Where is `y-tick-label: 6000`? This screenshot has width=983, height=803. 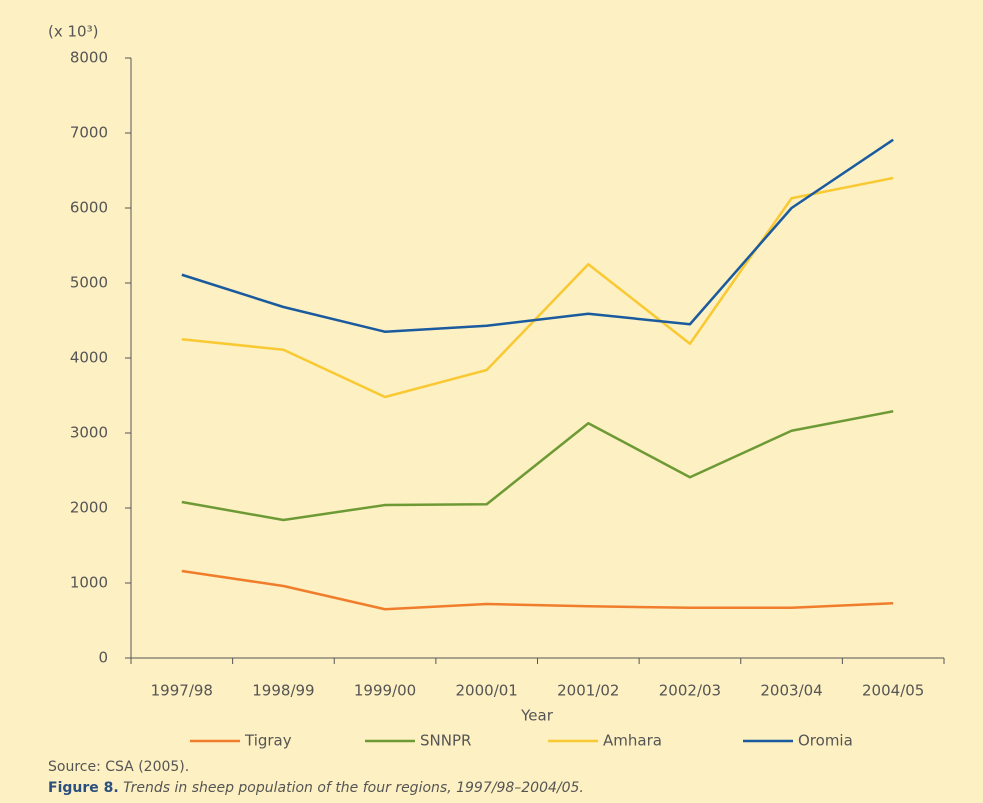
y-tick-label: 6000 is located at coordinates (89, 208).